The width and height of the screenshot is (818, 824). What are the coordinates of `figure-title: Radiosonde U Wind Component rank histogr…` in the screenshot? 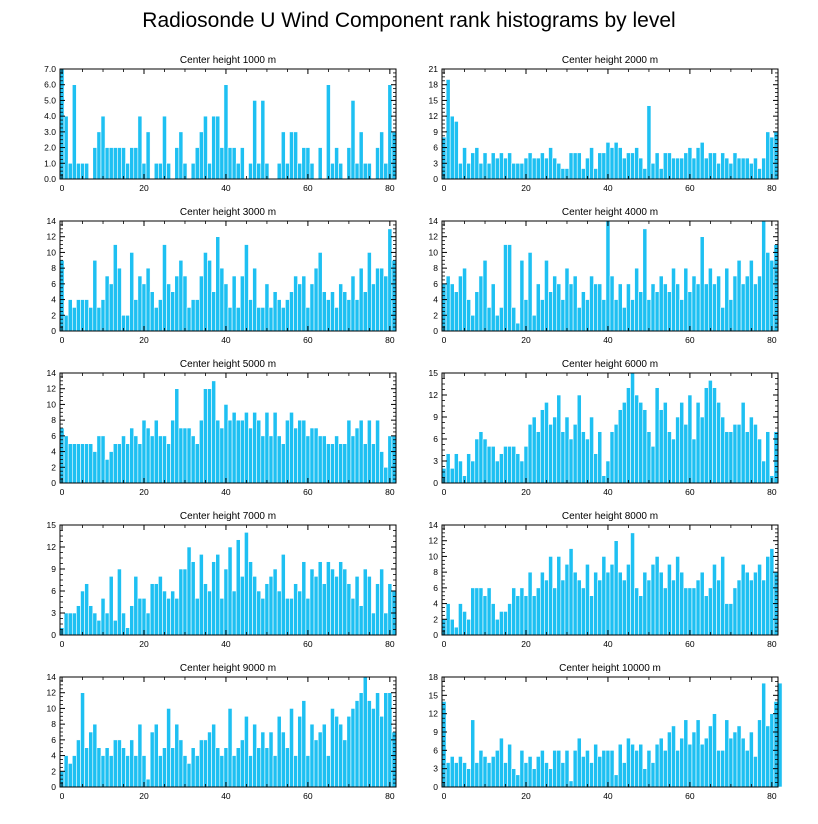 It's located at (409, 20).